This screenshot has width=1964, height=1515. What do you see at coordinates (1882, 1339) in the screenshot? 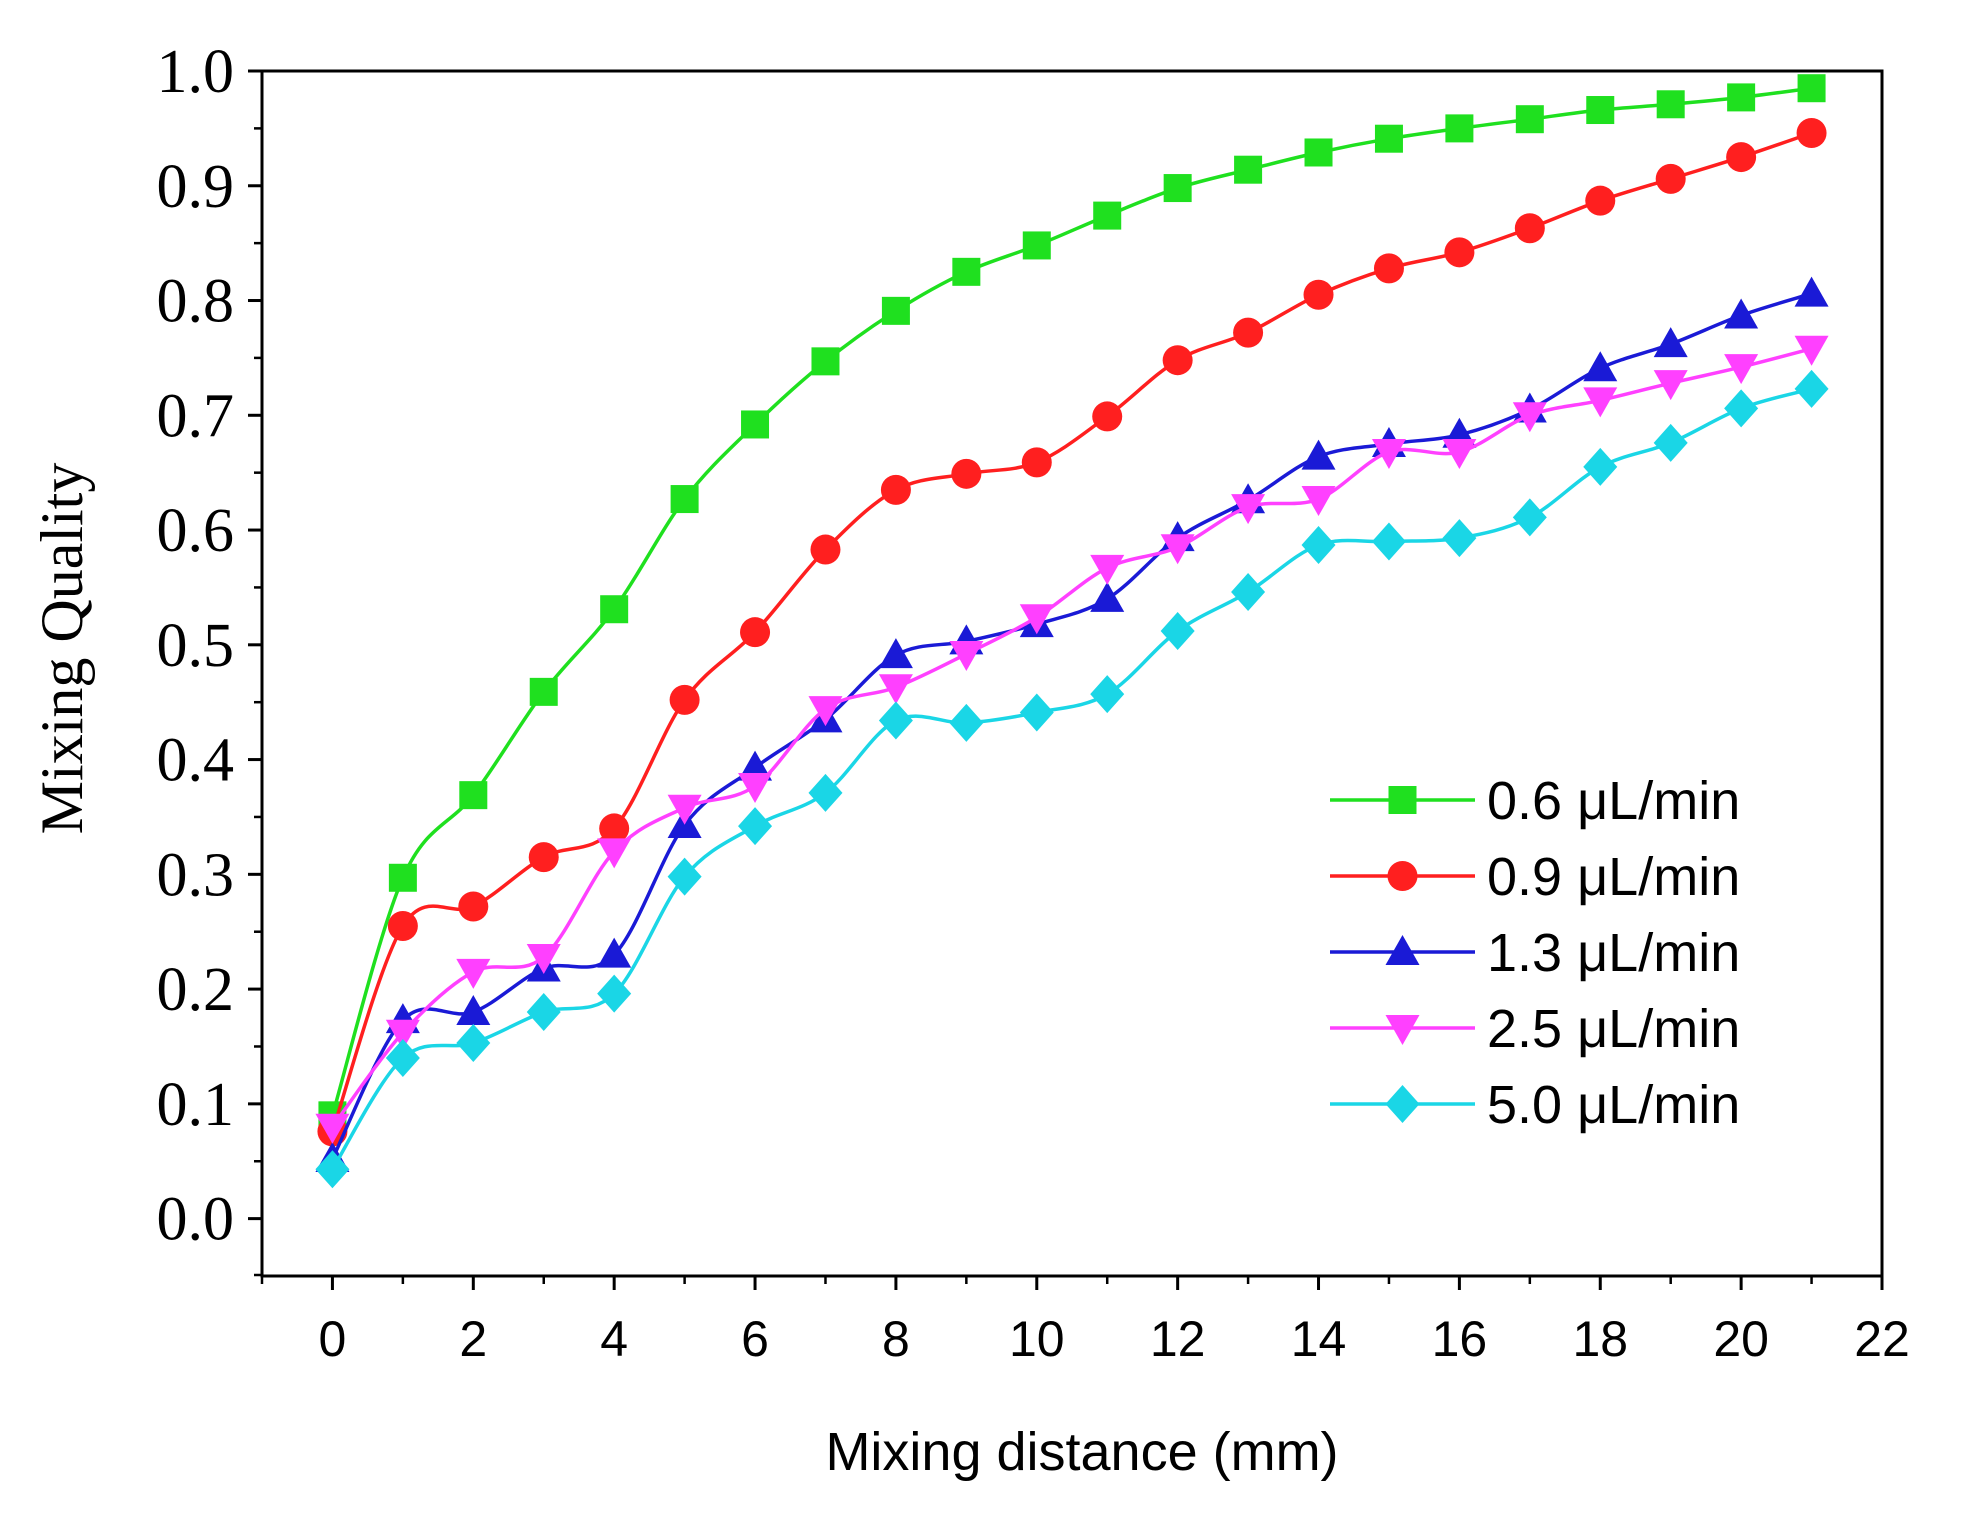
I see `x-tick-label: 22` at bounding box center [1882, 1339].